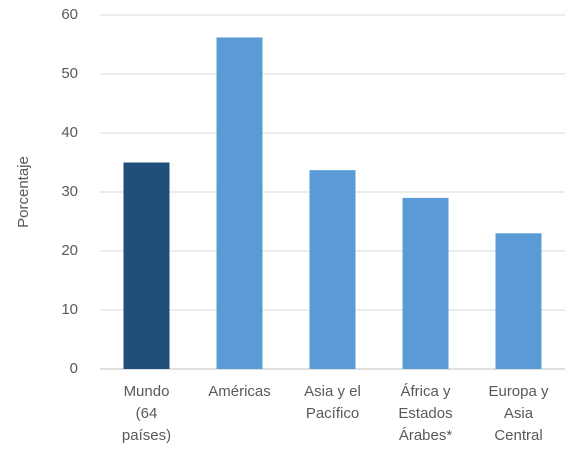 The height and width of the screenshot is (466, 577). What do you see at coordinates (69, 14) in the screenshot?
I see `y-tick-label: 60` at bounding box center [69, 14].